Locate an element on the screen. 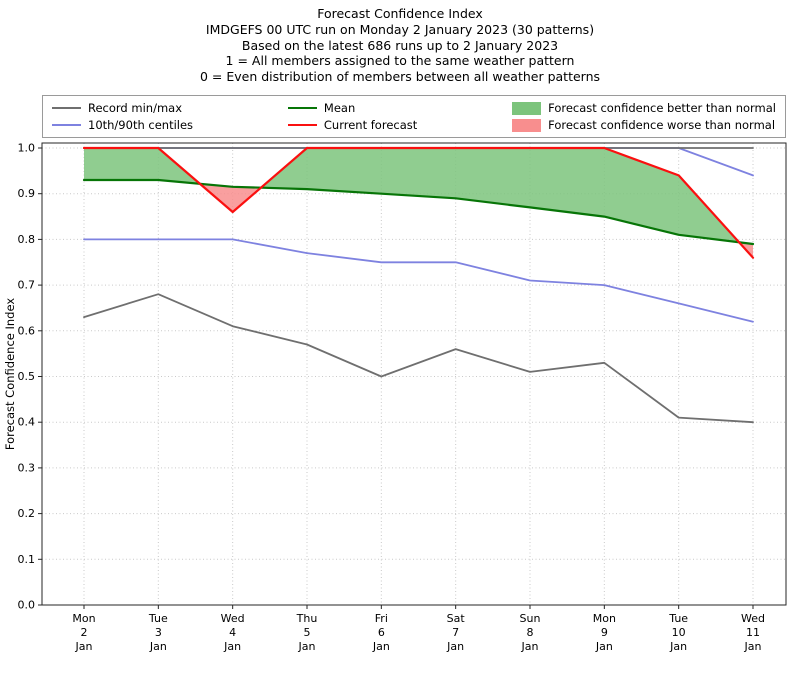 The image size is (800, 676). x-tick-label: 6 is located at coordinates (381, 632).